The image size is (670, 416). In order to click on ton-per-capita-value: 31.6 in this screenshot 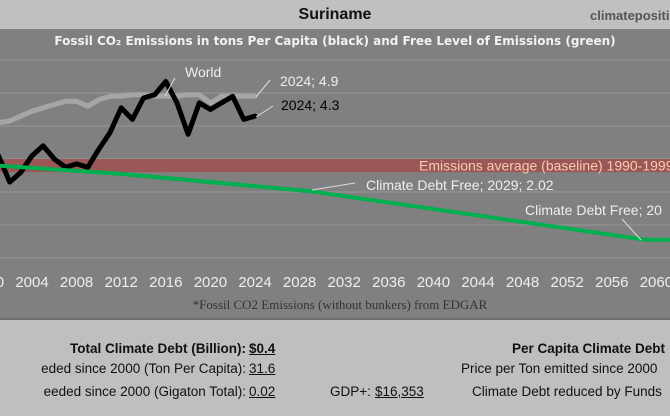, I will do `click(262, 368)`.